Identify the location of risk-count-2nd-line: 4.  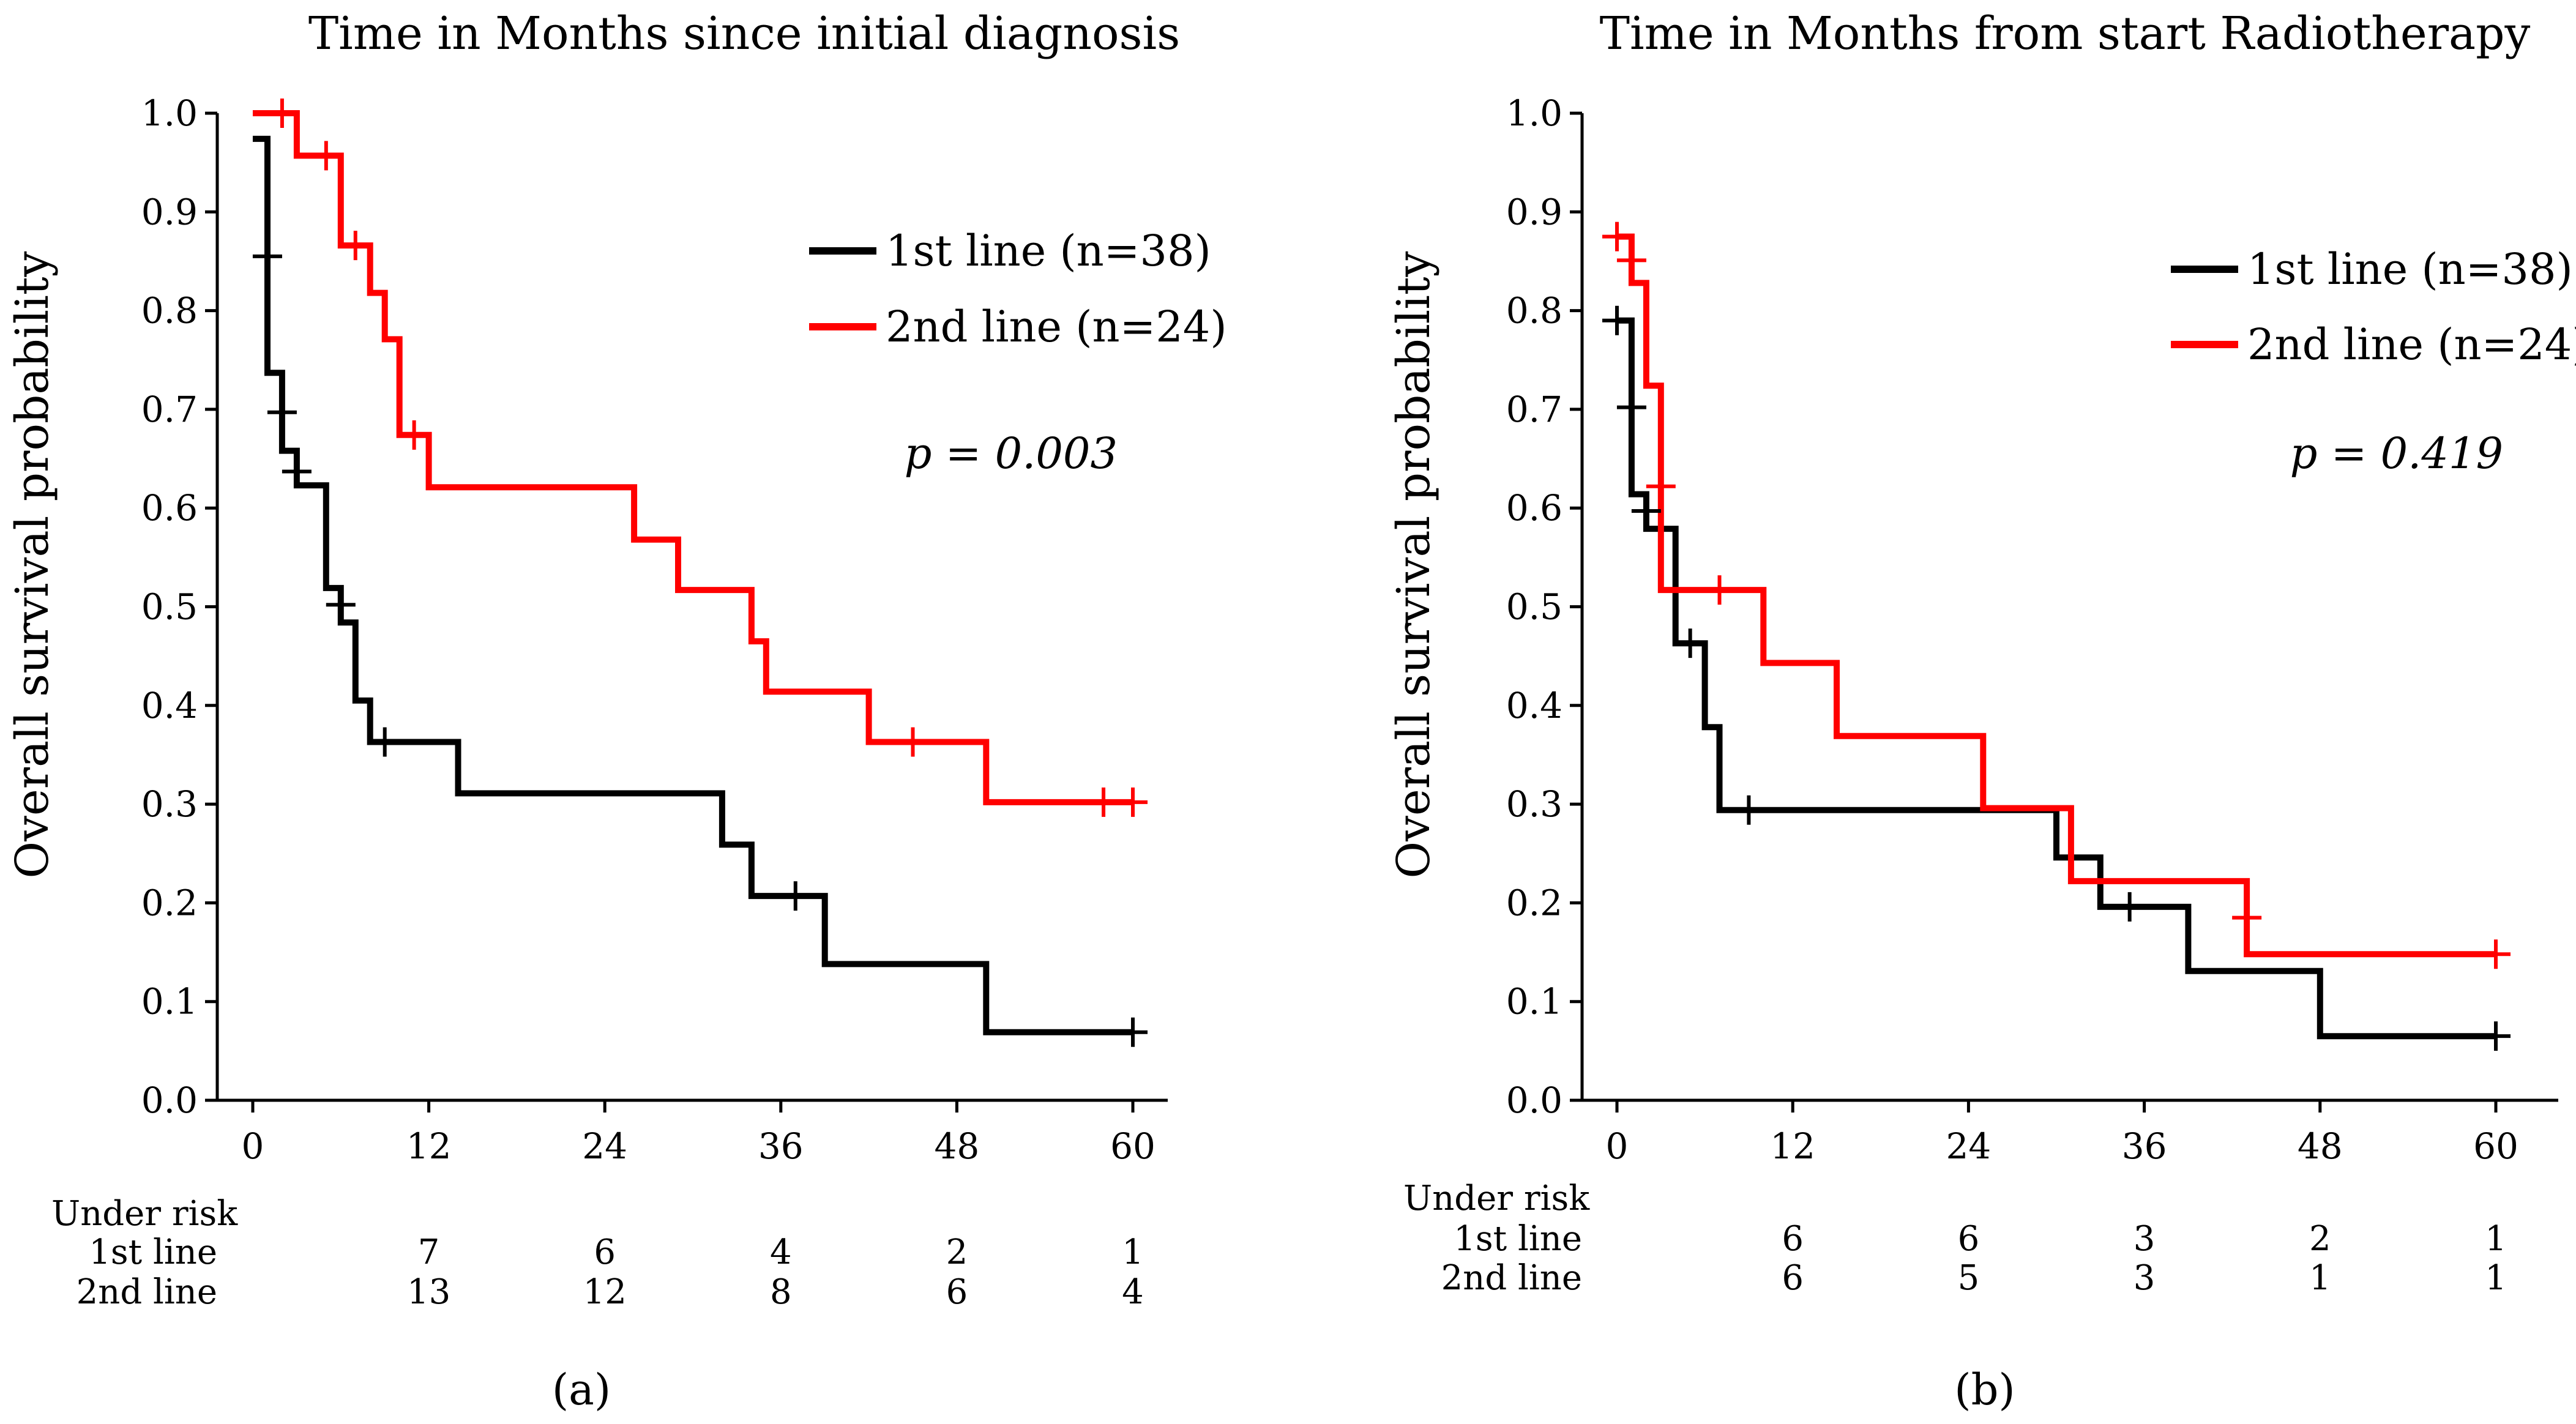
(1133, 1292).